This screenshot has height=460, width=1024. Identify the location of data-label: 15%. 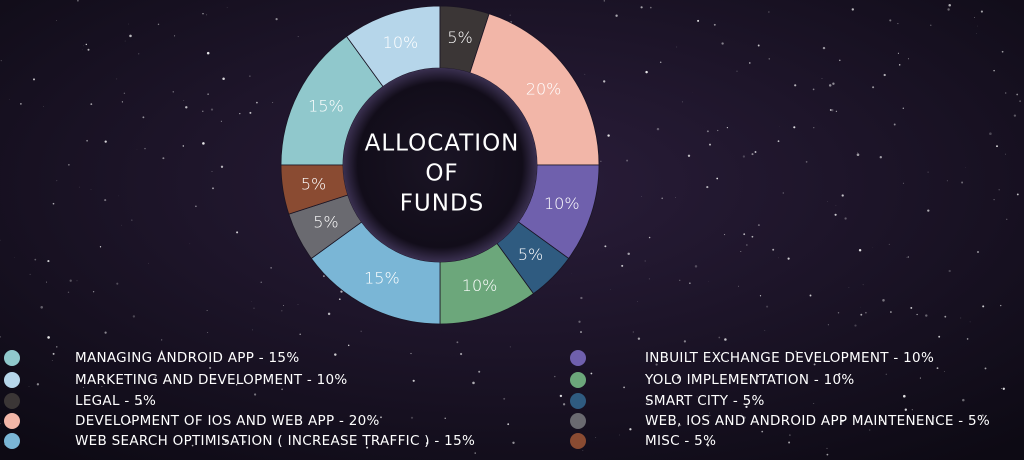
(382, 278).